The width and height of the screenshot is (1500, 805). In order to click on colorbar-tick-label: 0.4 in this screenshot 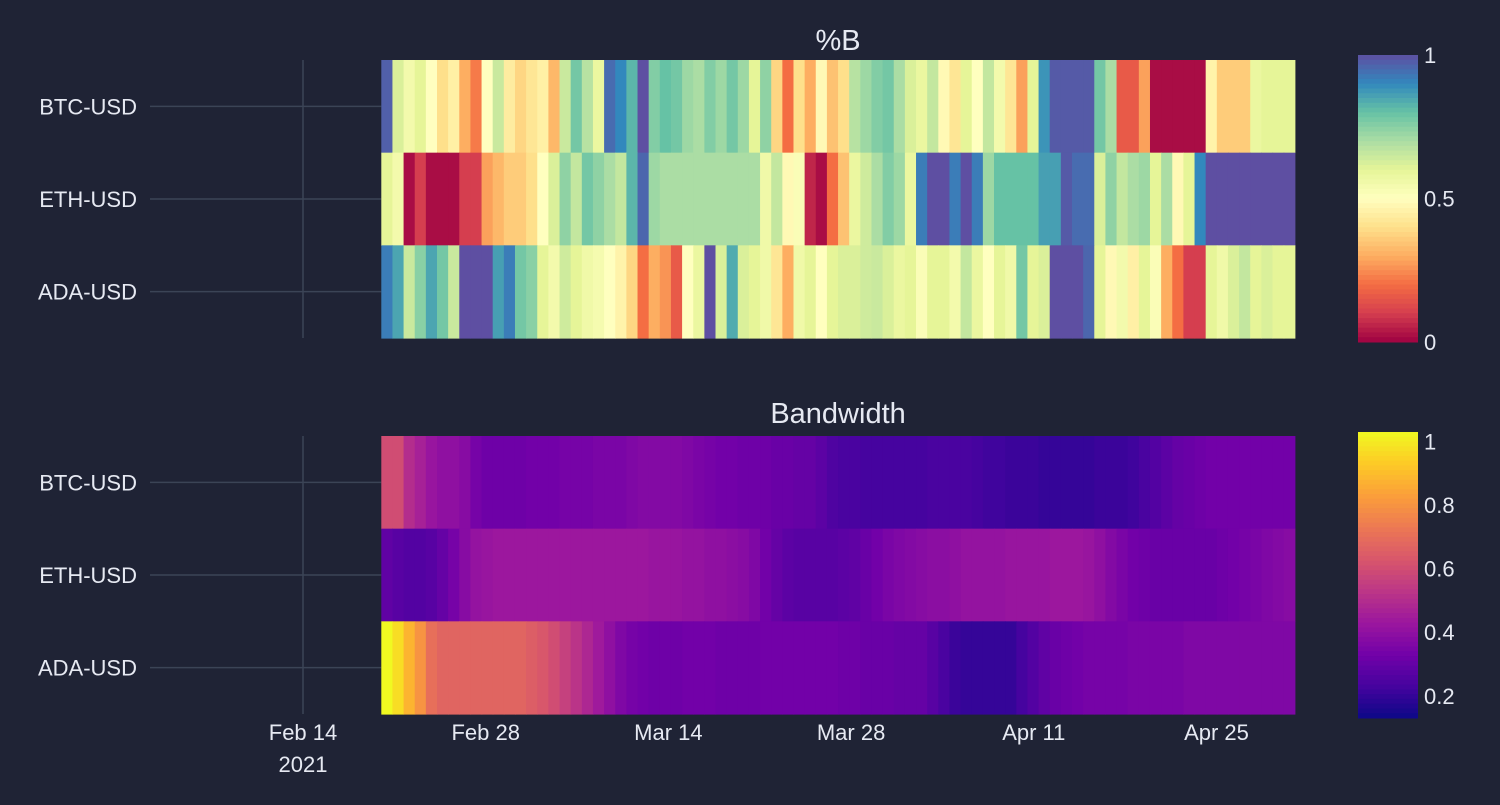, I will do `click(1439, 632)`.